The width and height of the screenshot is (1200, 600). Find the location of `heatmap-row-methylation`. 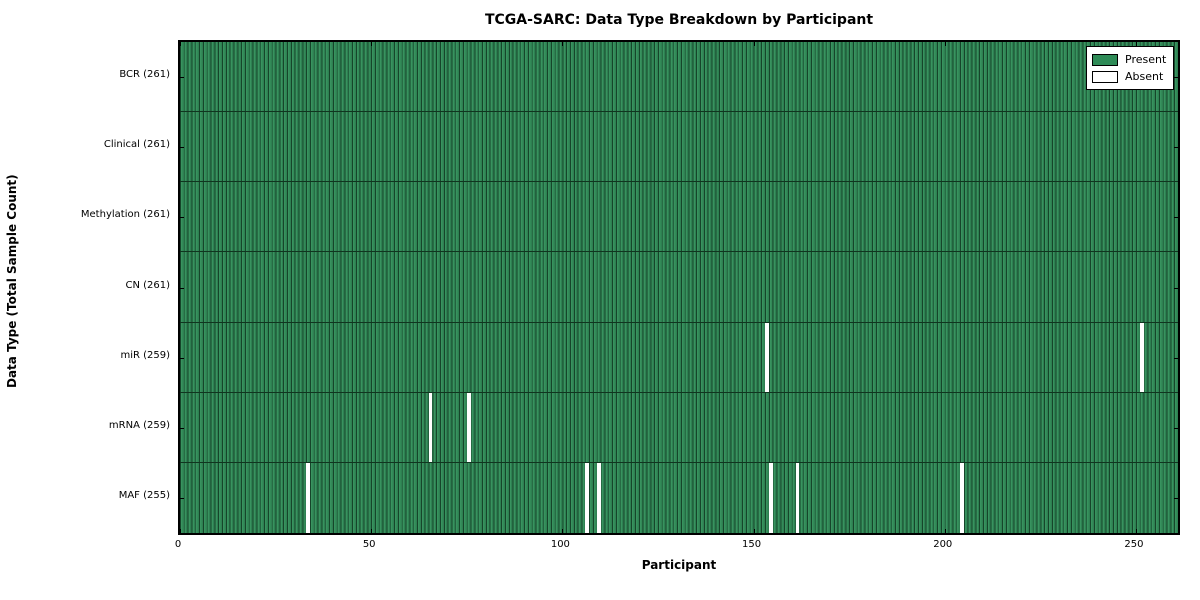

heatmap-row-methylation is located at coordinates (679, 217).